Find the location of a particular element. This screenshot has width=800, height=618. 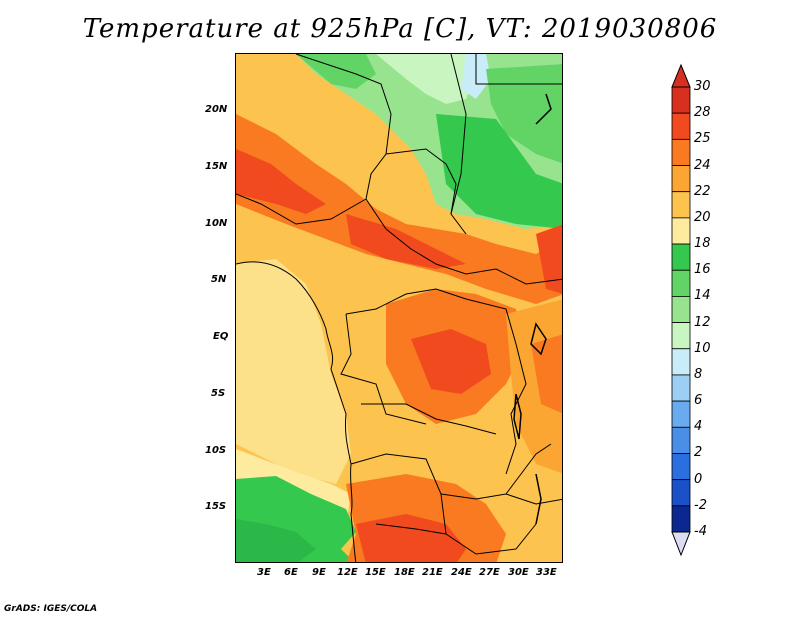

lat-tick-label: 15N is located at coordinates (216, 166).